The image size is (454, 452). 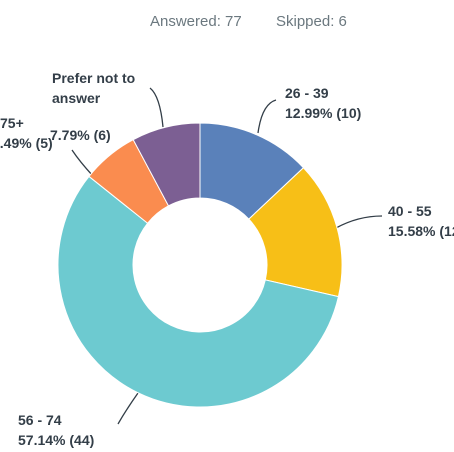 I want to click on slice-value-label: 7.79% (6), so click(x=80, y=135).